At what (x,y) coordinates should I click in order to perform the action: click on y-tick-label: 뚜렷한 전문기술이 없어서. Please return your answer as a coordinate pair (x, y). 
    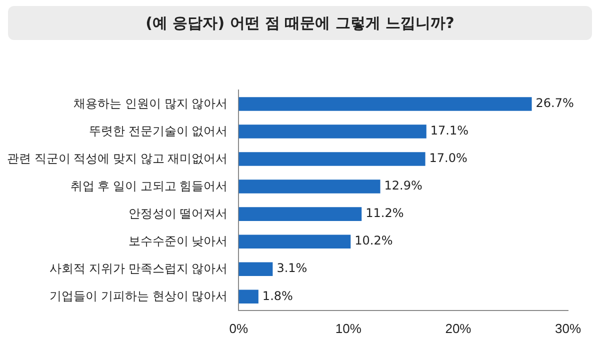
    Looking at the image, I should click on (158, 131).